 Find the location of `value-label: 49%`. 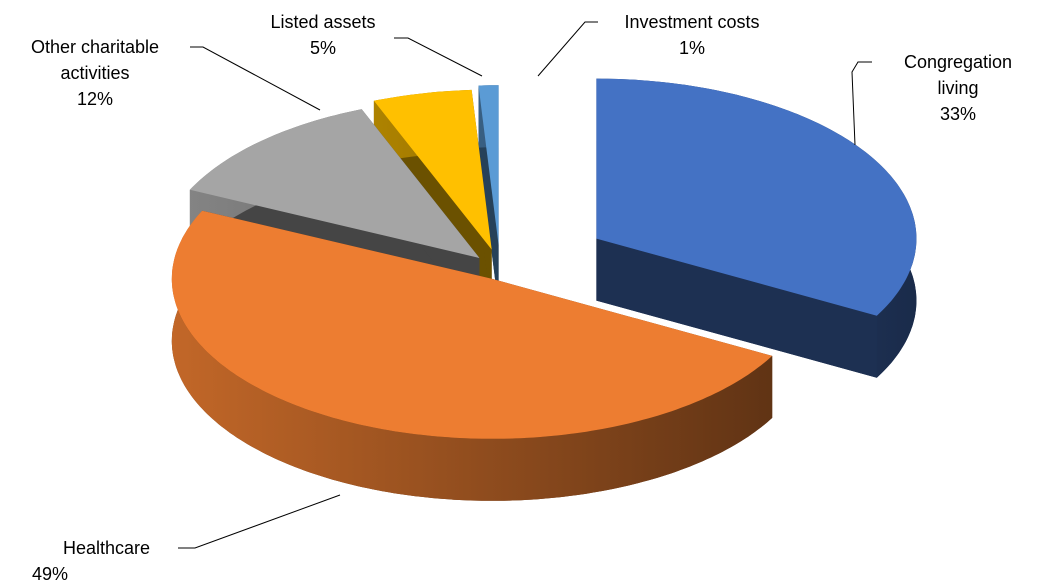

value-label: 49% is located at coordinates (50, 574).